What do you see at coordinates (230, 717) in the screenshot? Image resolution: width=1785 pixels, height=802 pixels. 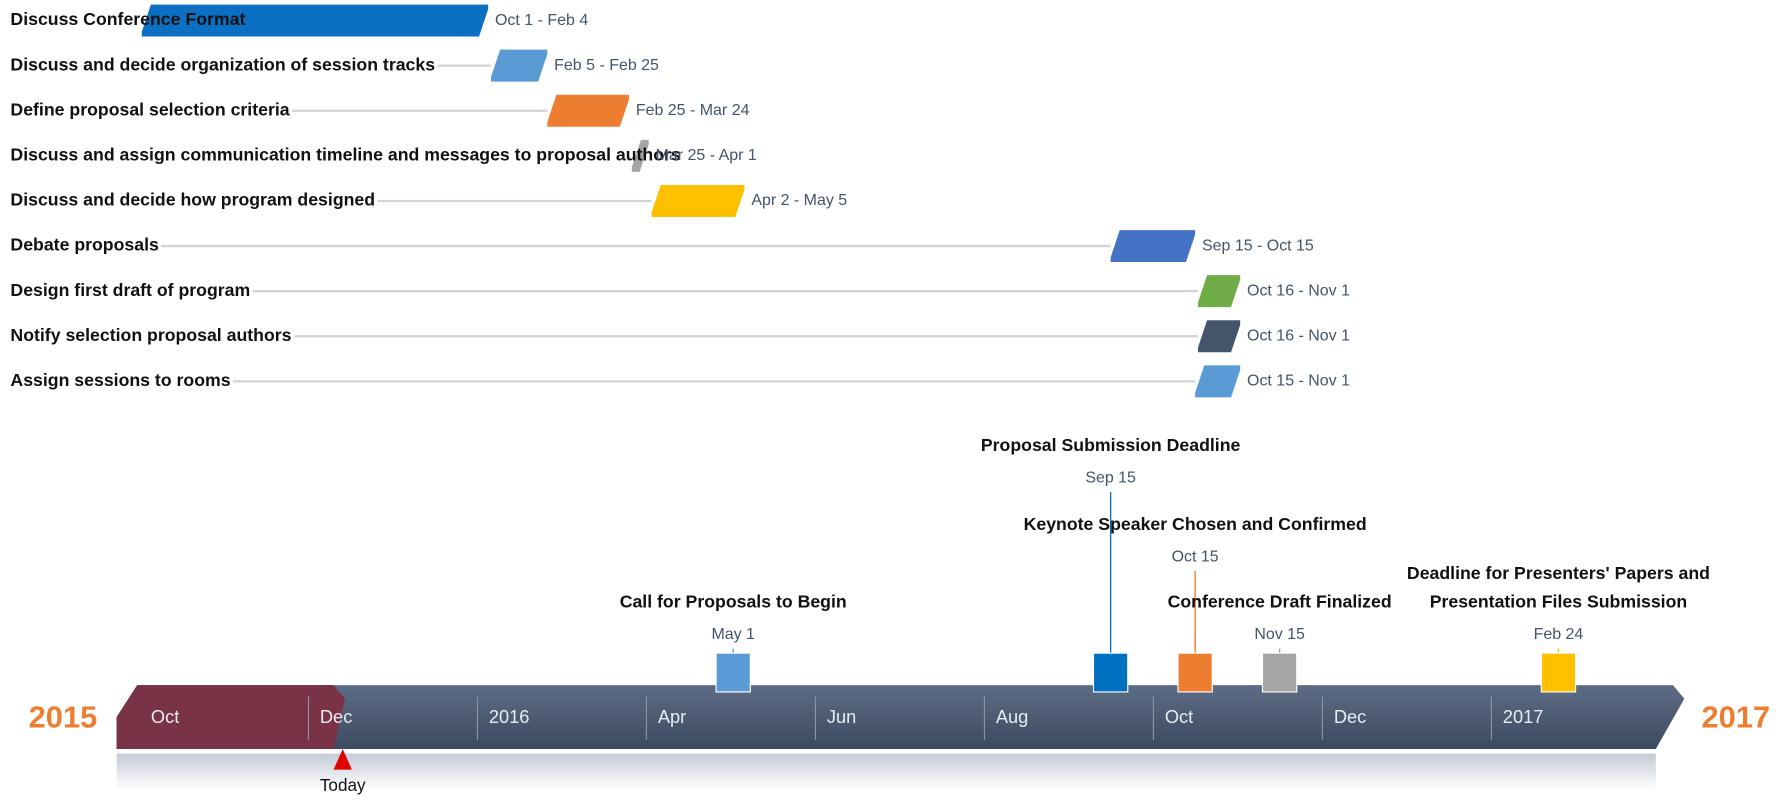 I see `elapsed-band` at bounding box center [230, 717].